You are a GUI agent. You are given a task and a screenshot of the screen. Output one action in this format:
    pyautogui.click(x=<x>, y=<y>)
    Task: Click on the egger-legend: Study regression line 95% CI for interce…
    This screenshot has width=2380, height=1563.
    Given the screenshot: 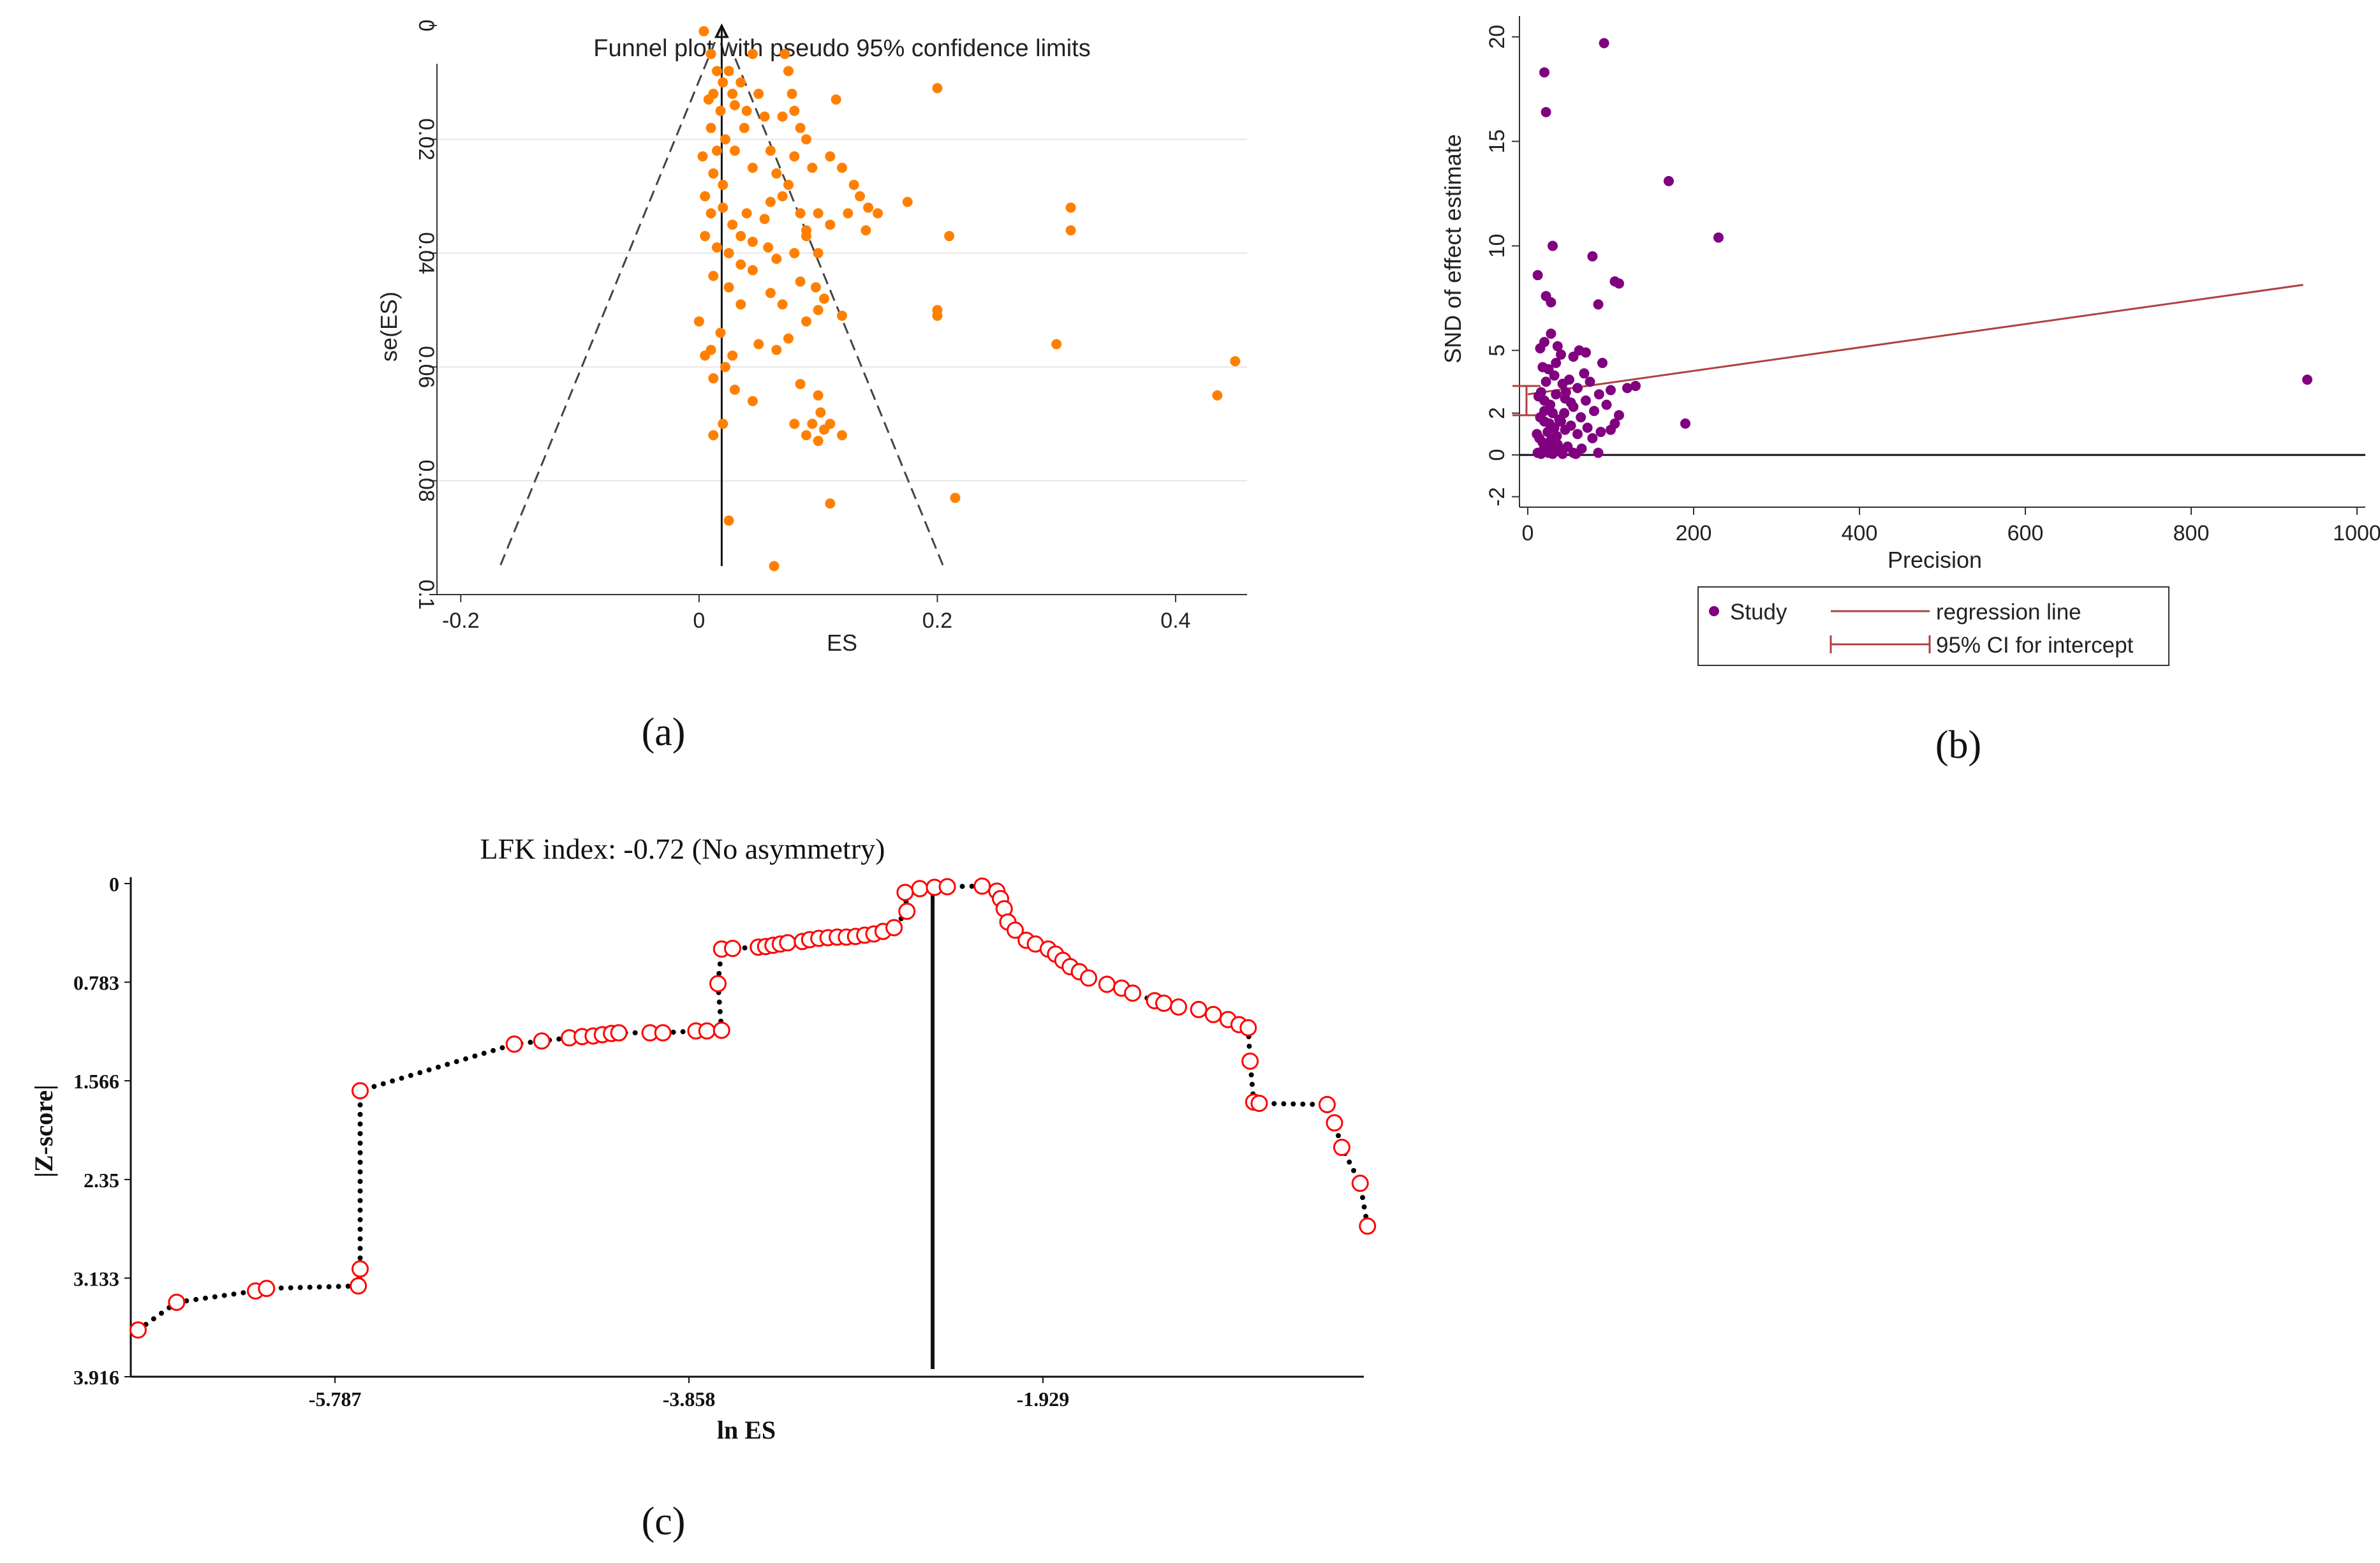 What is the action you would take?
    pyautogui.click(x=1933, y=626)
    